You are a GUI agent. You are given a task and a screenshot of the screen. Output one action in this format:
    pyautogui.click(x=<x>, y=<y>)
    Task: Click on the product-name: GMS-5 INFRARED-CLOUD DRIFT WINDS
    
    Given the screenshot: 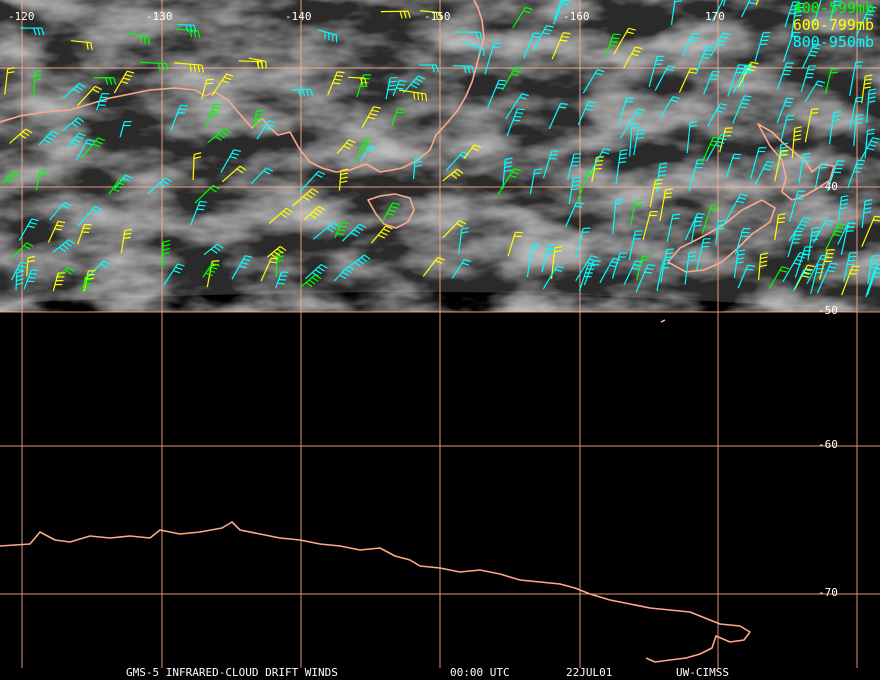 What is the action you would take?
    pyautogui.click(x=232, y=672)
    